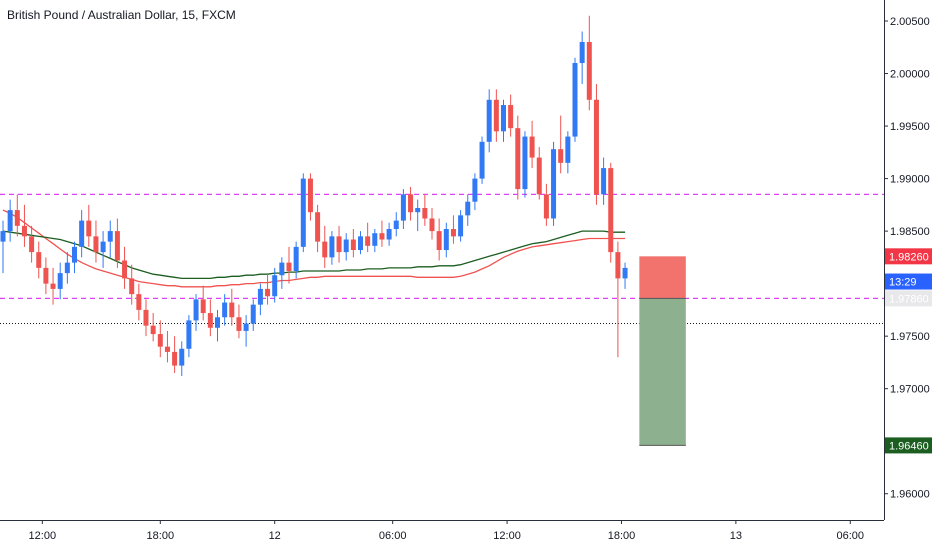 Image resolution: width=932 pixels, height=550 pixels. I want to click on stop-loss-zone, so click(662, 277).